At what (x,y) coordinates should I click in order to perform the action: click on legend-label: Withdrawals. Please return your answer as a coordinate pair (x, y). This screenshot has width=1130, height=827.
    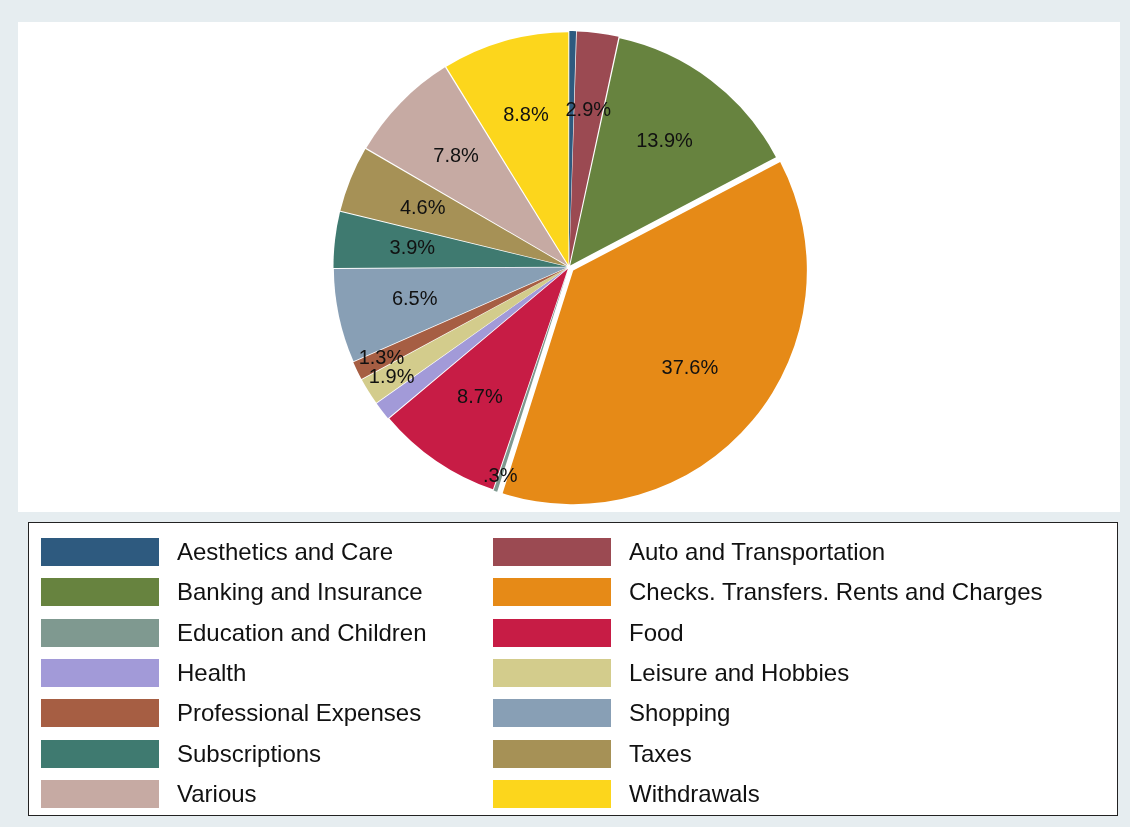
    Looking at the image, I should click on (694, 793).